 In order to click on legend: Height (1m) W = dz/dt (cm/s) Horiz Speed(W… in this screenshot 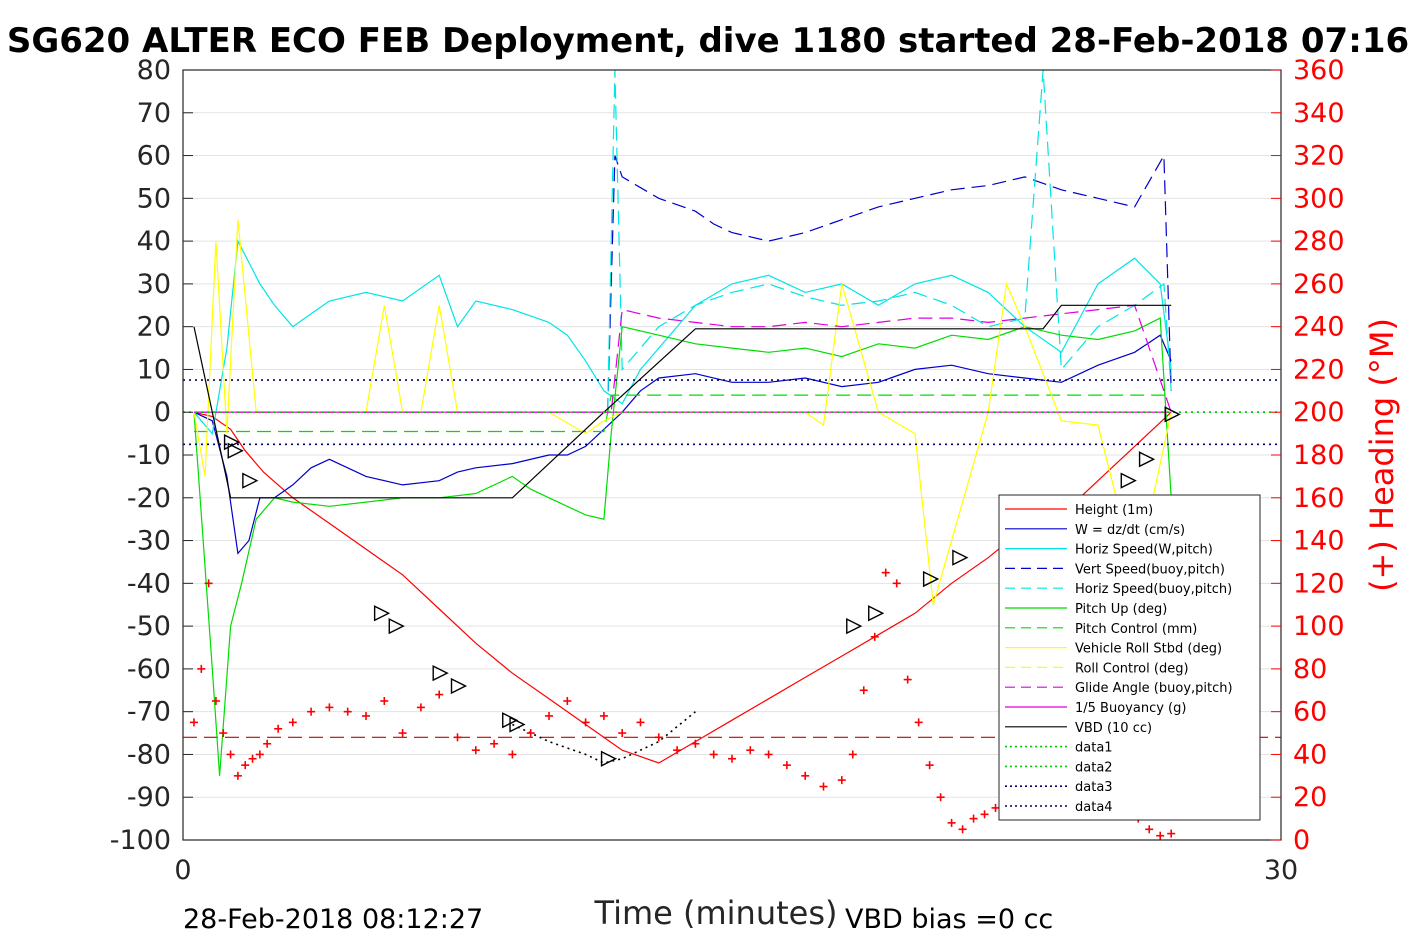, I will do `click(1129, 657)`.